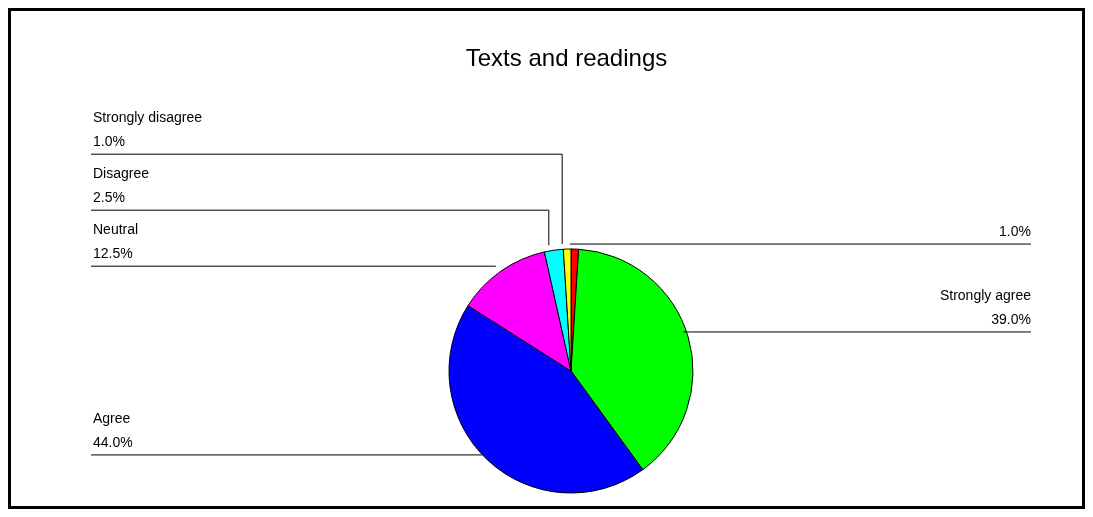 The height and width of the screenshot is (517, 1093). What do you see at coordinates (113, 253) in the screenshot?
I see `data-label: 12.5%` at bounding box center [113, 253].